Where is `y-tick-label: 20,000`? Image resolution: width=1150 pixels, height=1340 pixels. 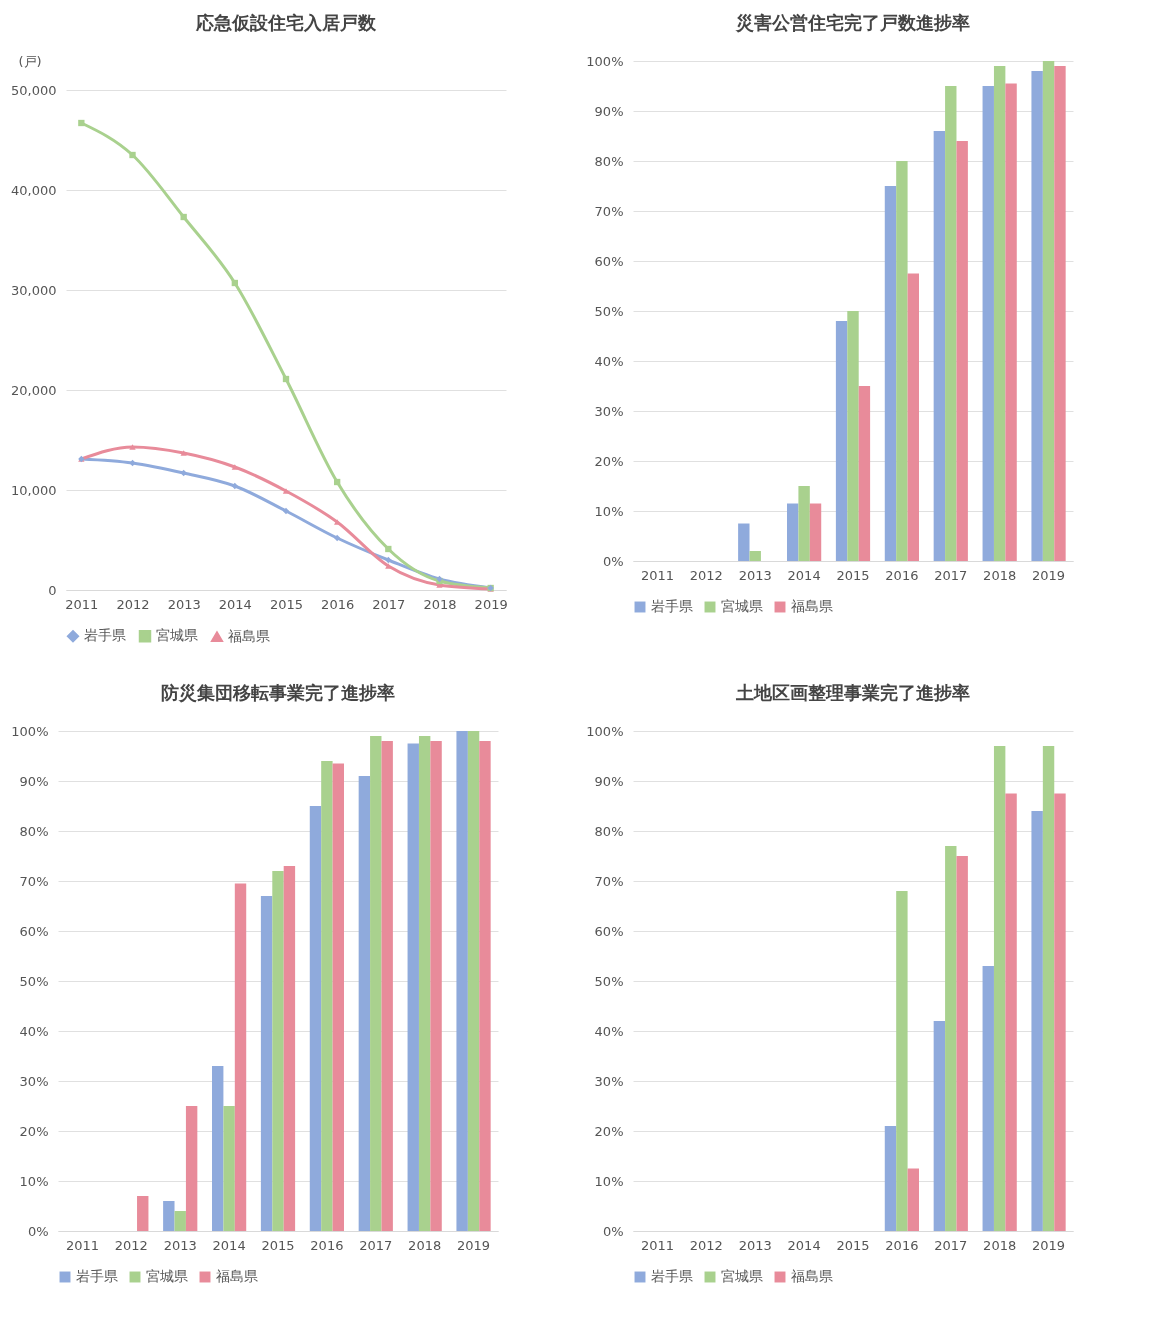 y-tick-label: 20,000 is located at coordinates (34, 390).